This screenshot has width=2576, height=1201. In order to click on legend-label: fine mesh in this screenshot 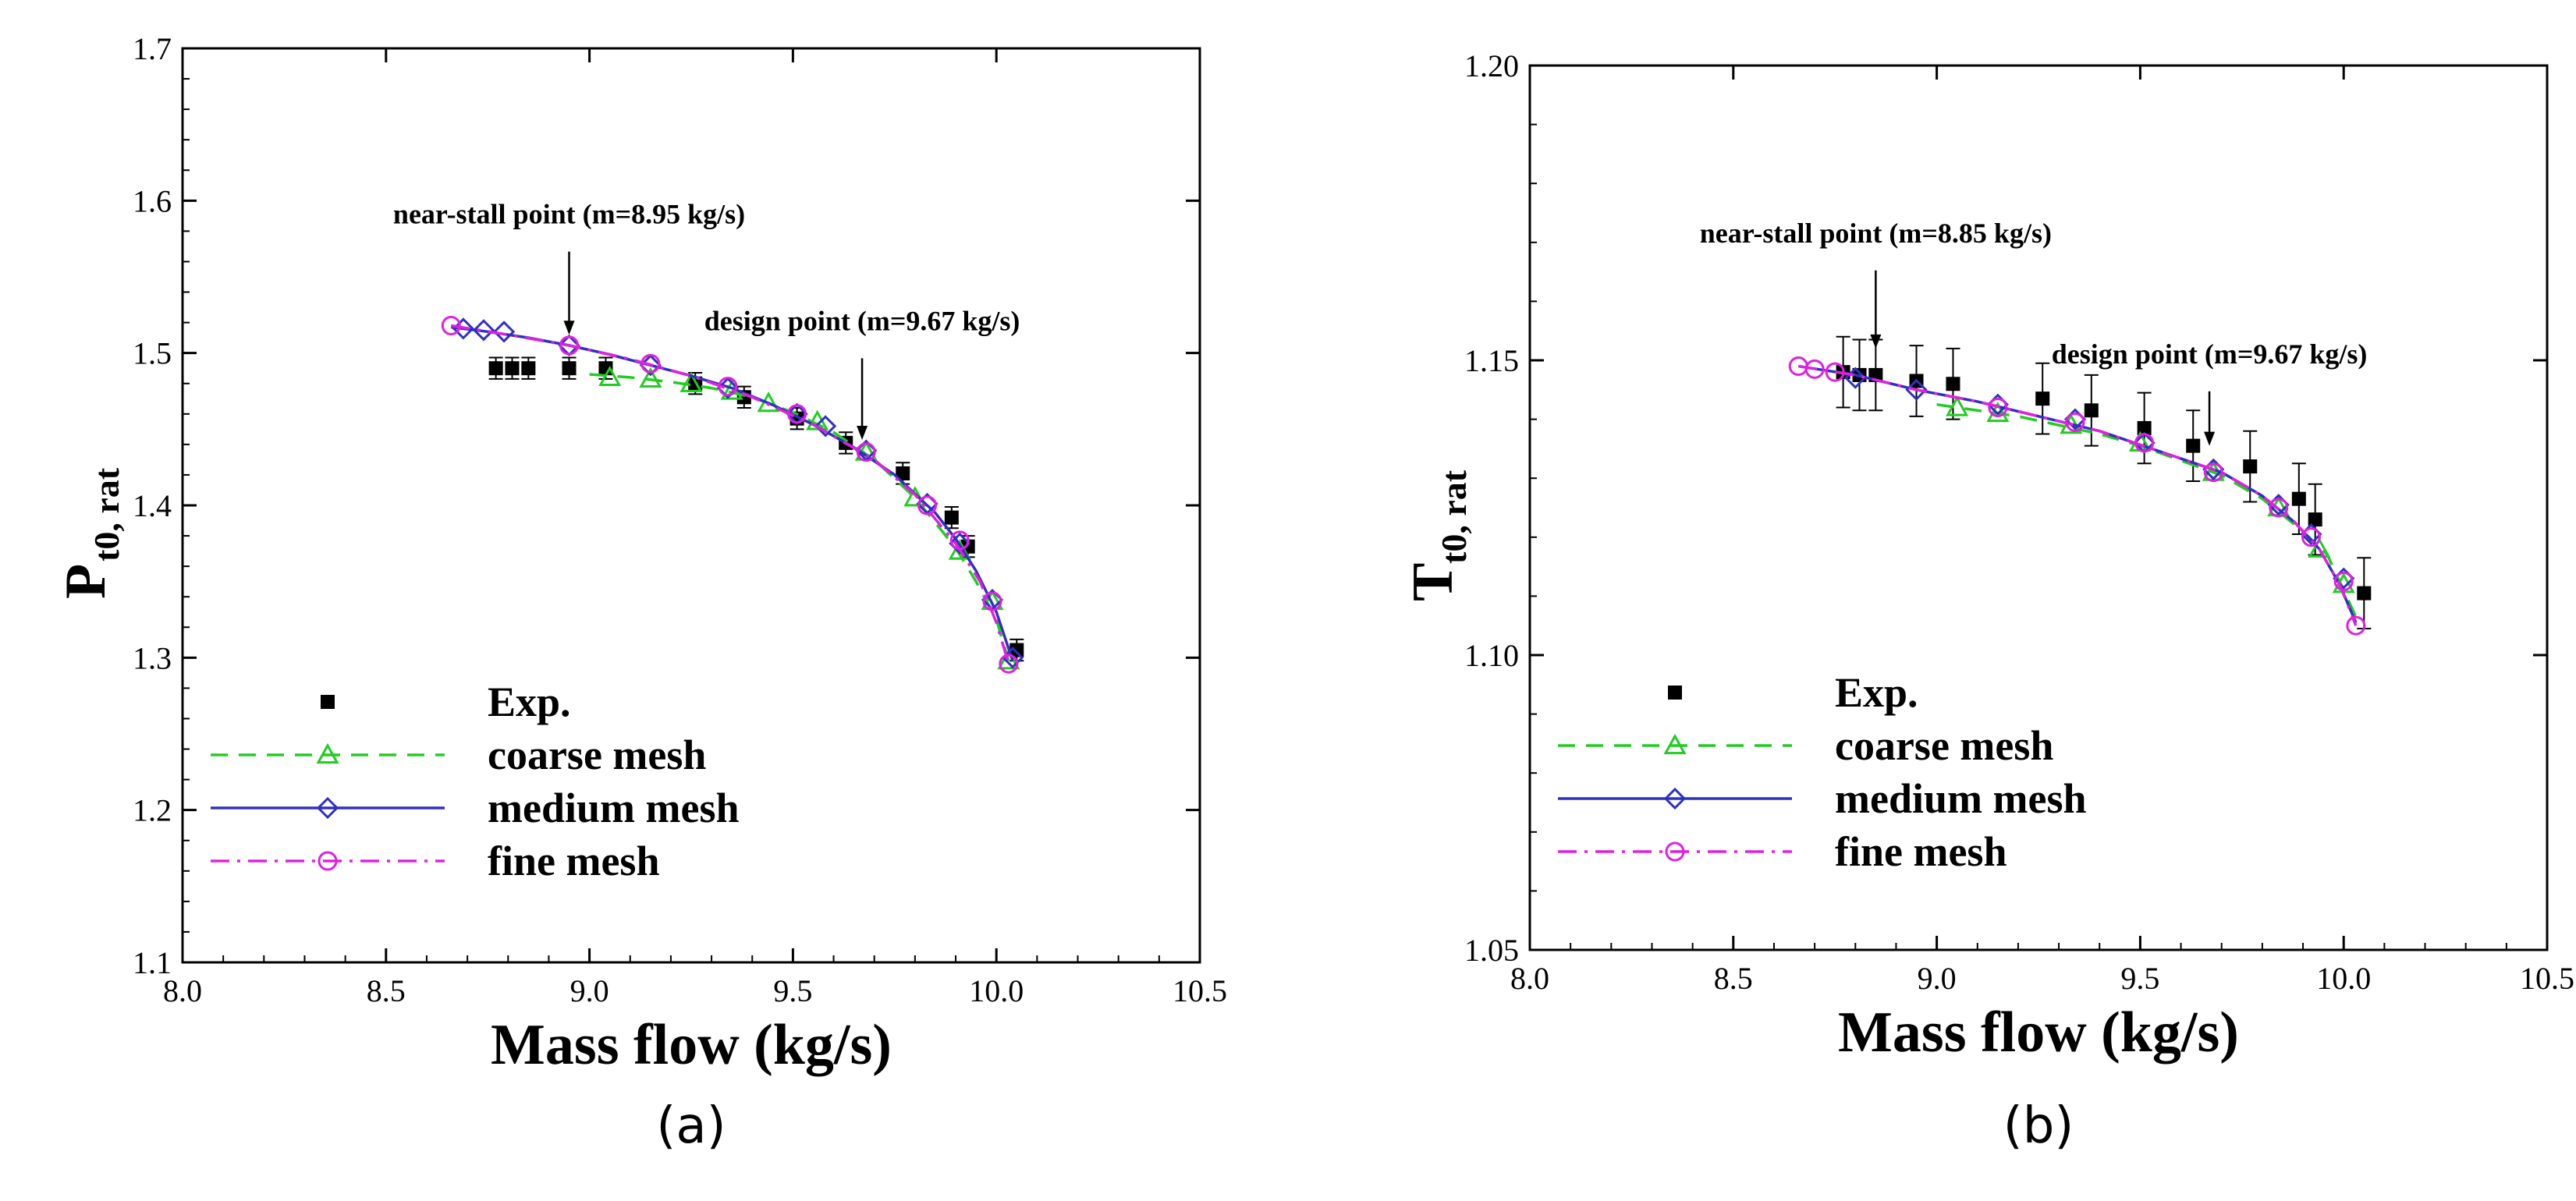, I will do `click(1921, 851)`.